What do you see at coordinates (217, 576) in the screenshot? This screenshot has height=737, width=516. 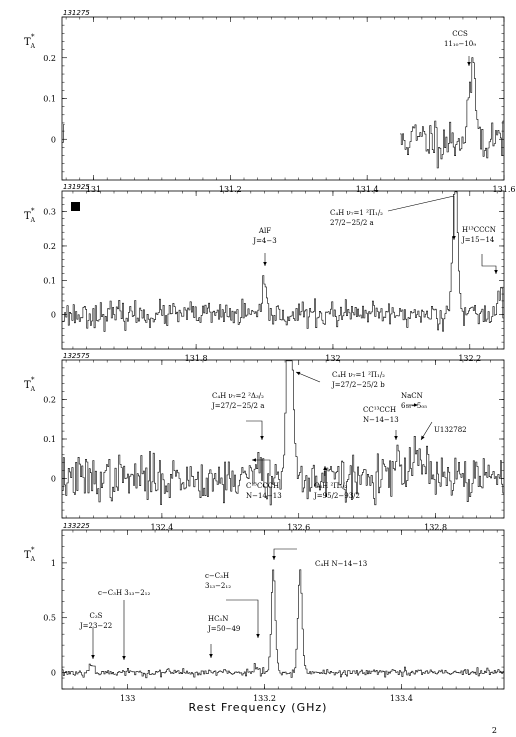 I see `annotation-label: c−C₃H` at bounding box center [217, 576].